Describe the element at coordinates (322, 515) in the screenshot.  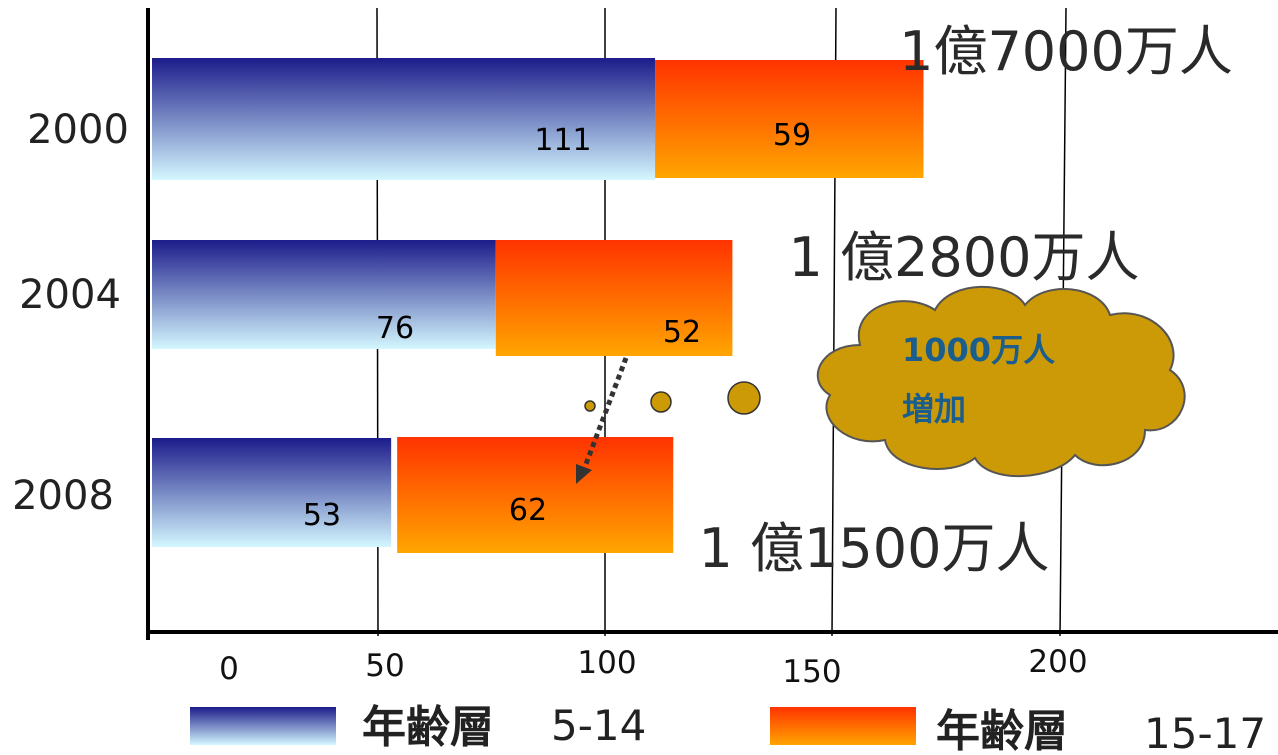
I see `bar-value-label: 53` at that location.